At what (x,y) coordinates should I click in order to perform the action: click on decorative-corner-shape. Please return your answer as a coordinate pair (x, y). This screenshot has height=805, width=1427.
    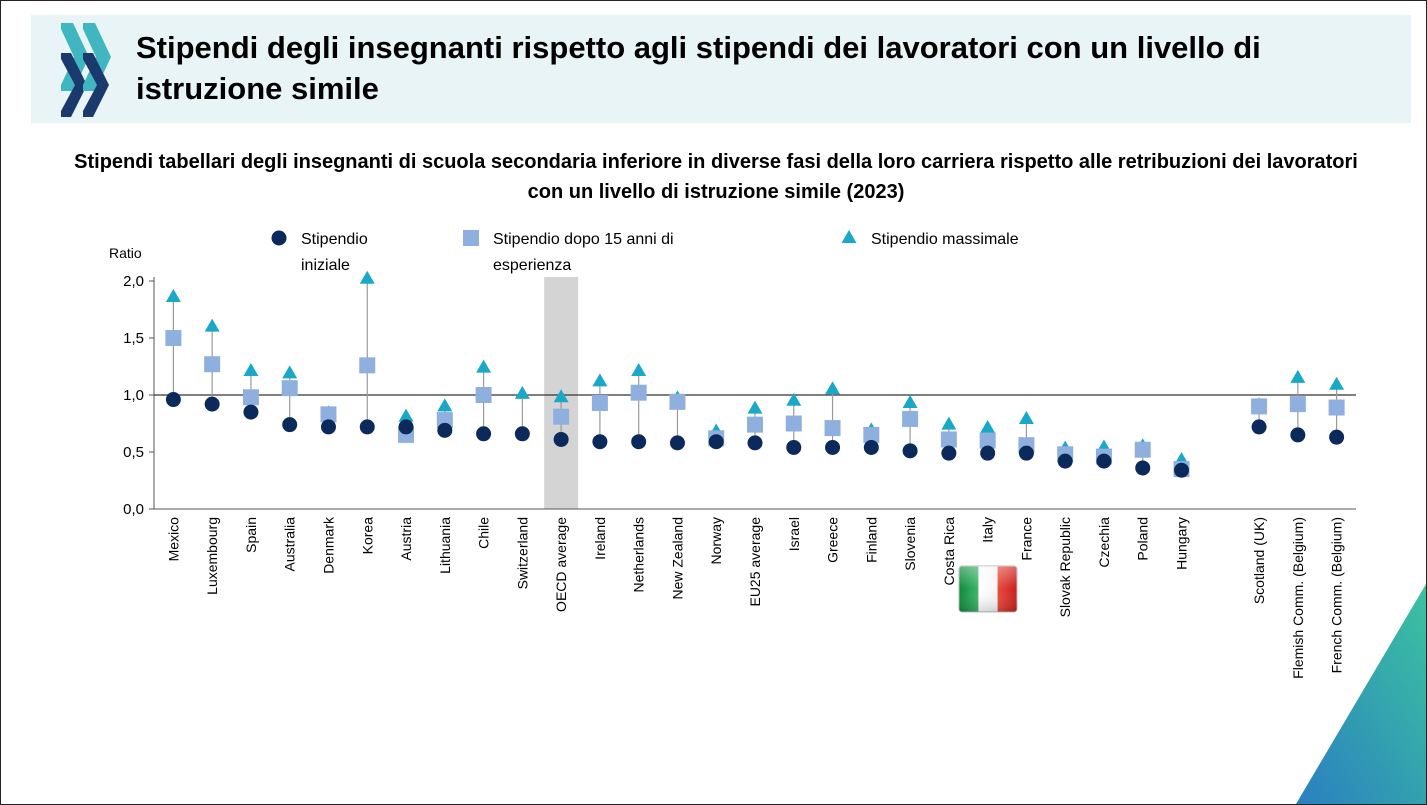
    Looking at the image, I should click on (1361, 694).